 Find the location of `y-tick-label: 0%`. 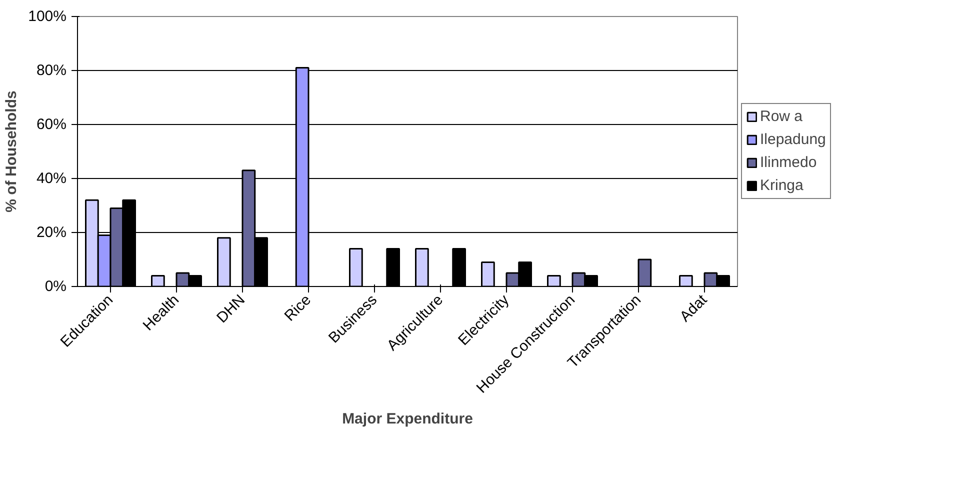

y-tick-label: 0% is located at coordinates (55, 286).